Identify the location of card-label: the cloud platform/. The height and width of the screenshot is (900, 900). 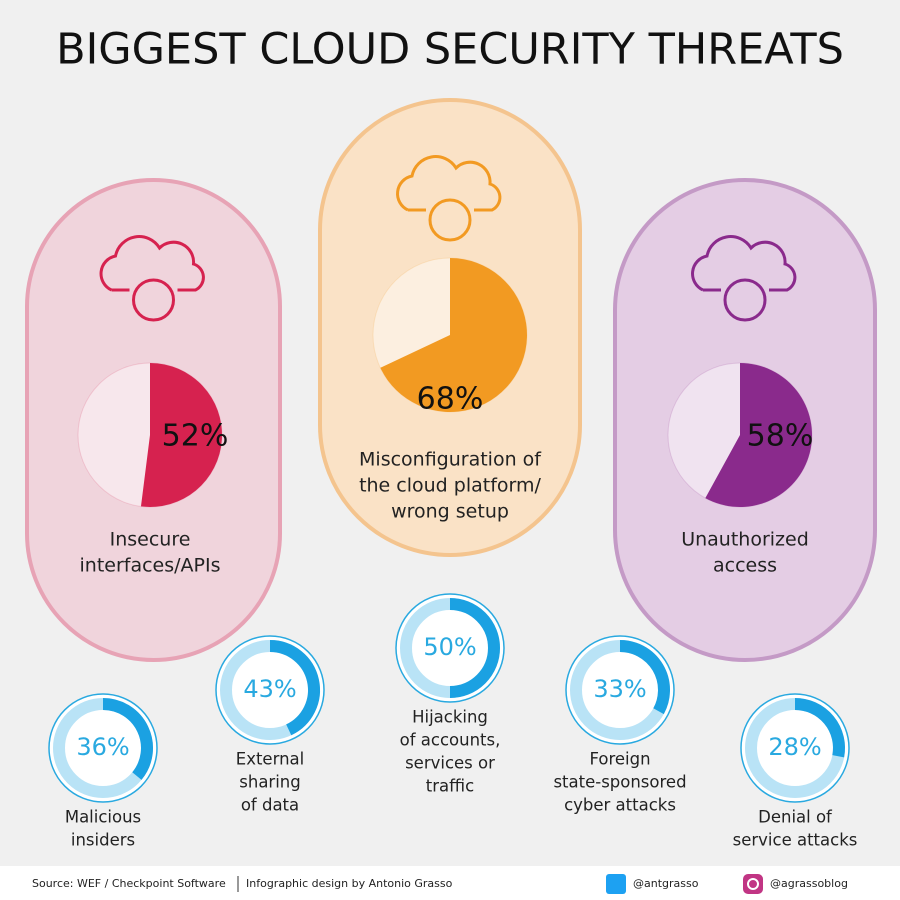
(450, 486).